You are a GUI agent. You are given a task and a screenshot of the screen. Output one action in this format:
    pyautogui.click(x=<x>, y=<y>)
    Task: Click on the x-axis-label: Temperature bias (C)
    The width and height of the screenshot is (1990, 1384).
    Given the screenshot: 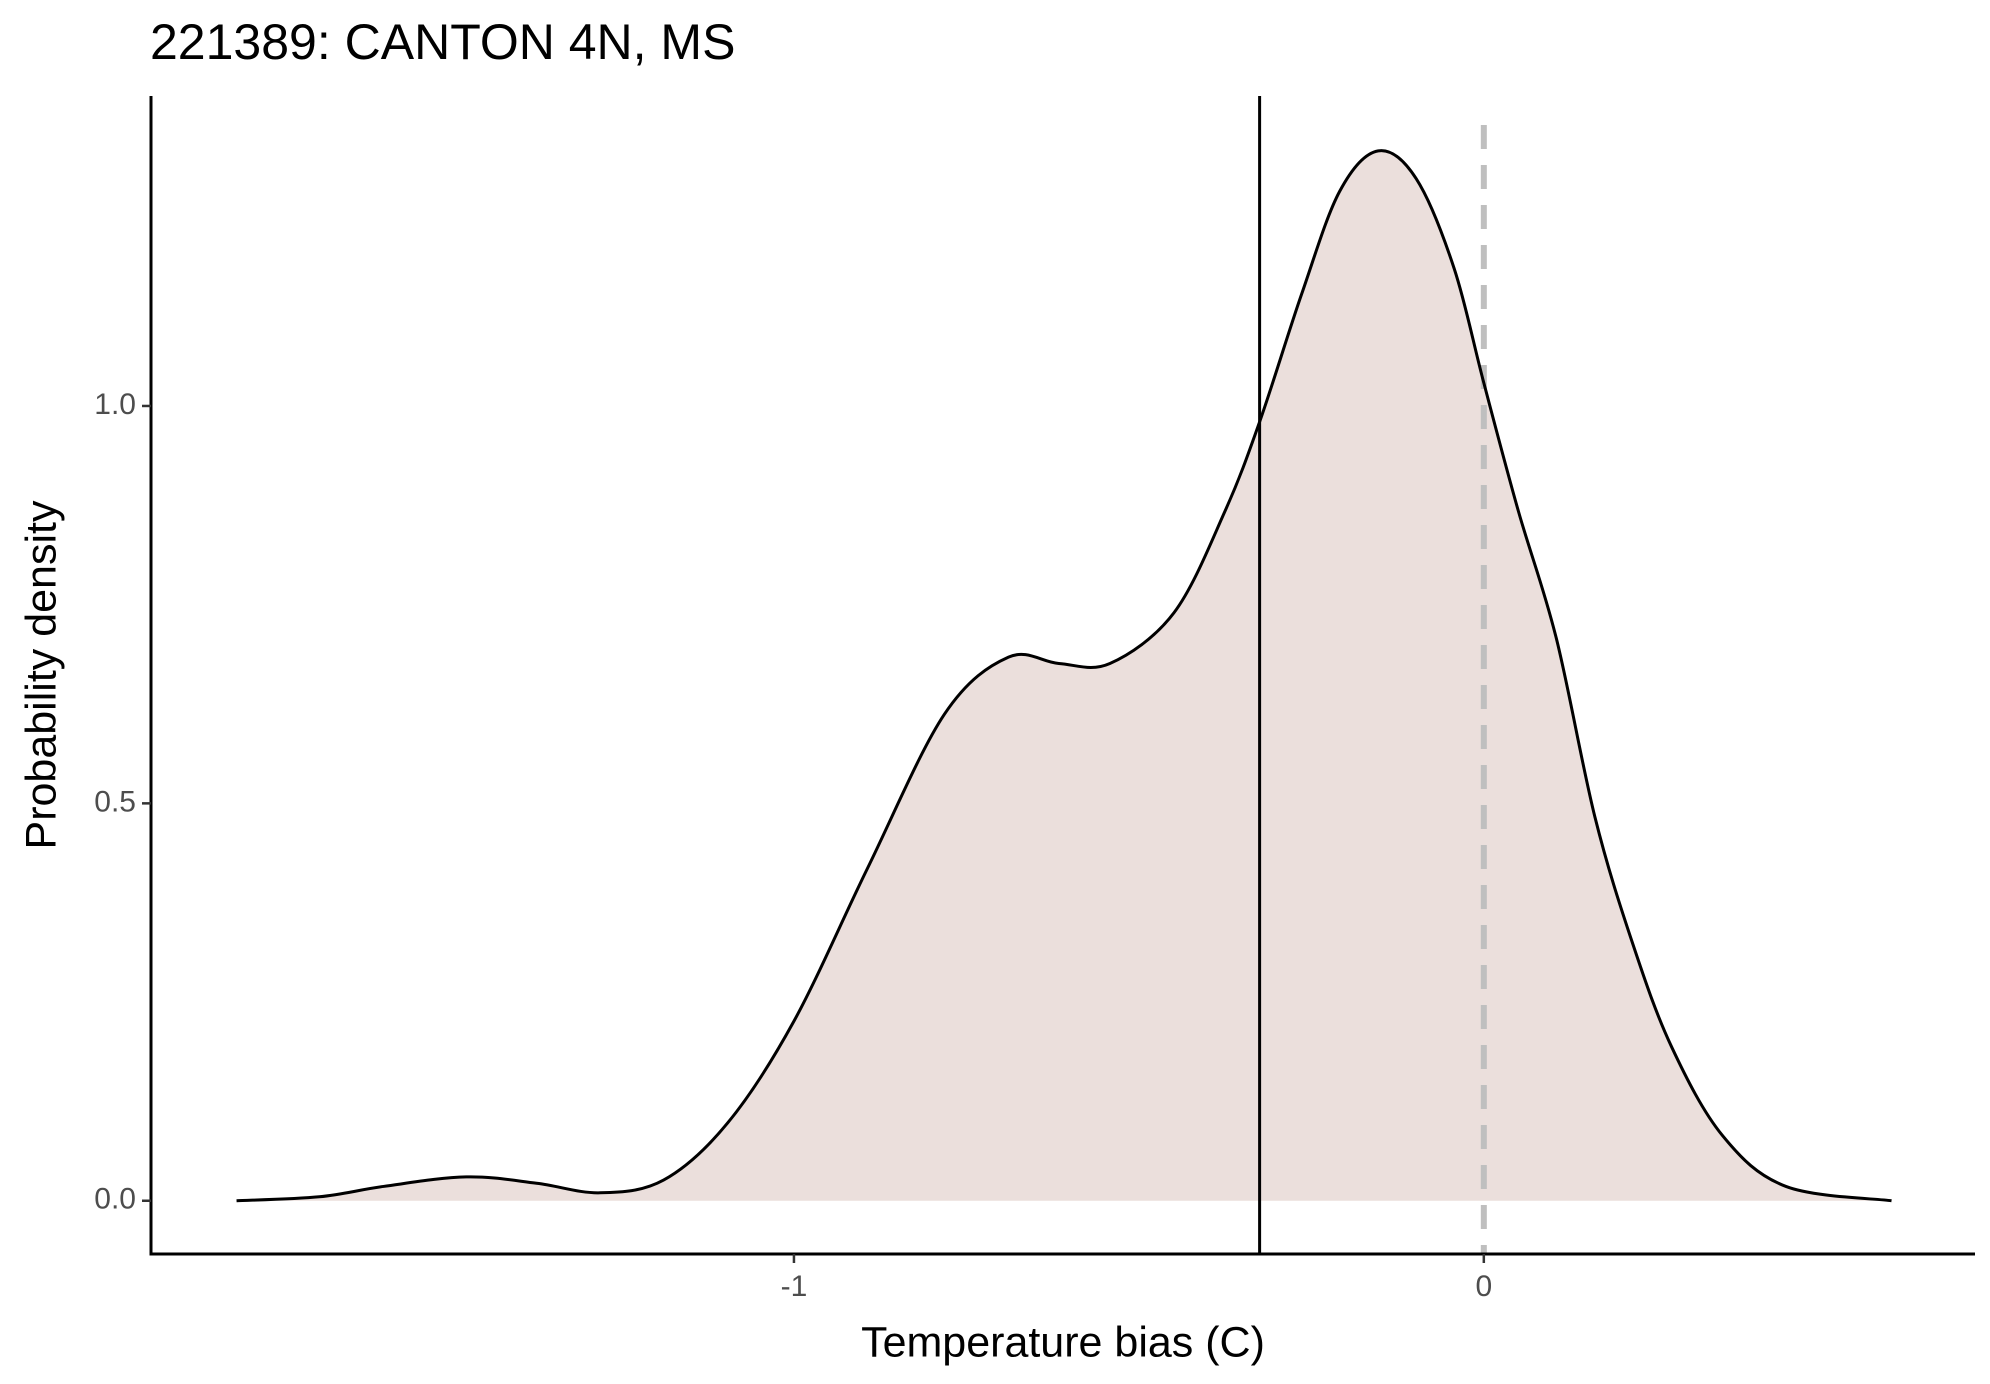 What is the action you would take?
    pyautogui.click(x=1063, y=1342)
    